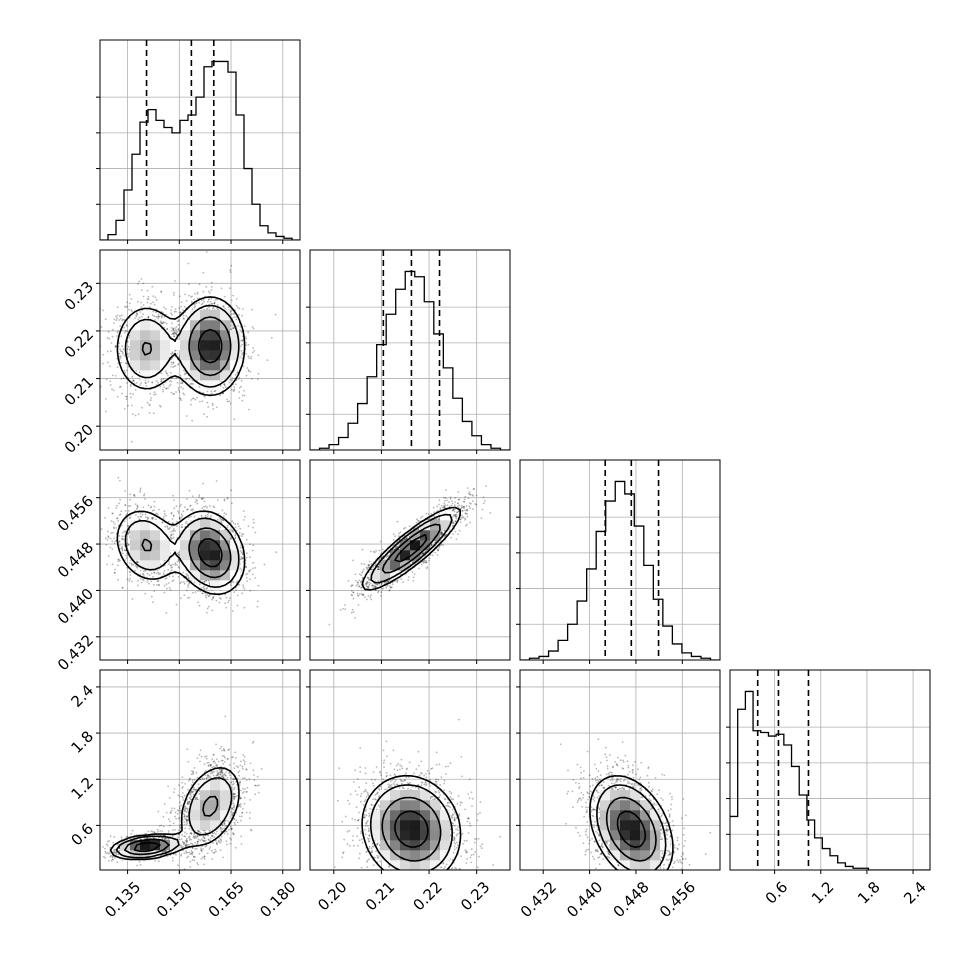  What do you see at coordinates (75, 559) in the screenshot?
I see `y-tick-label-2-2: 0.448` at bounding box center [75, 559].